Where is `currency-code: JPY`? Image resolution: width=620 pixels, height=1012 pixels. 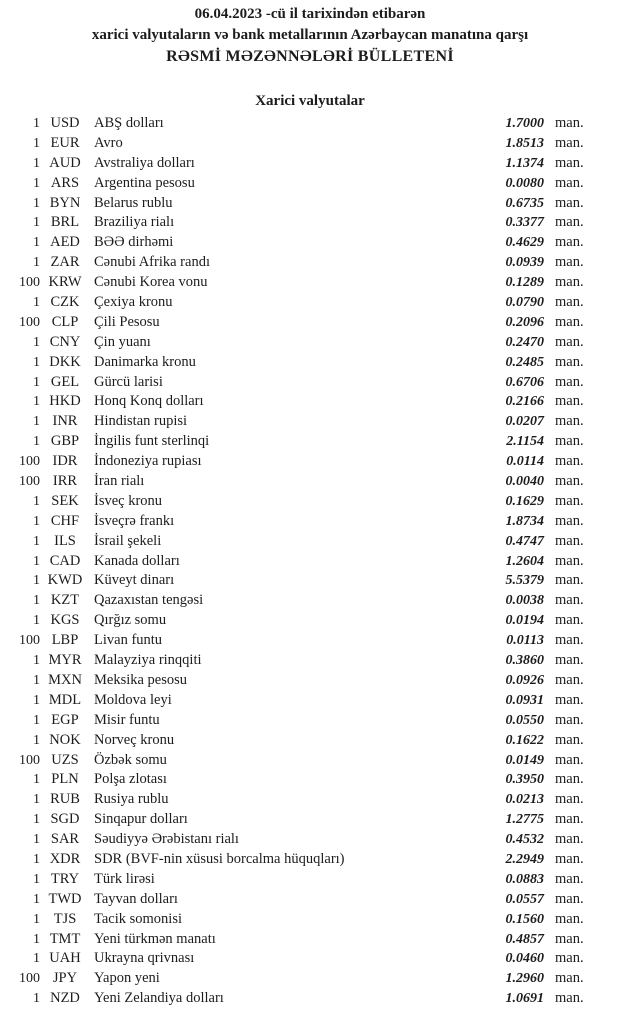
currency-code: JPY is located at coordinates (65, 978).